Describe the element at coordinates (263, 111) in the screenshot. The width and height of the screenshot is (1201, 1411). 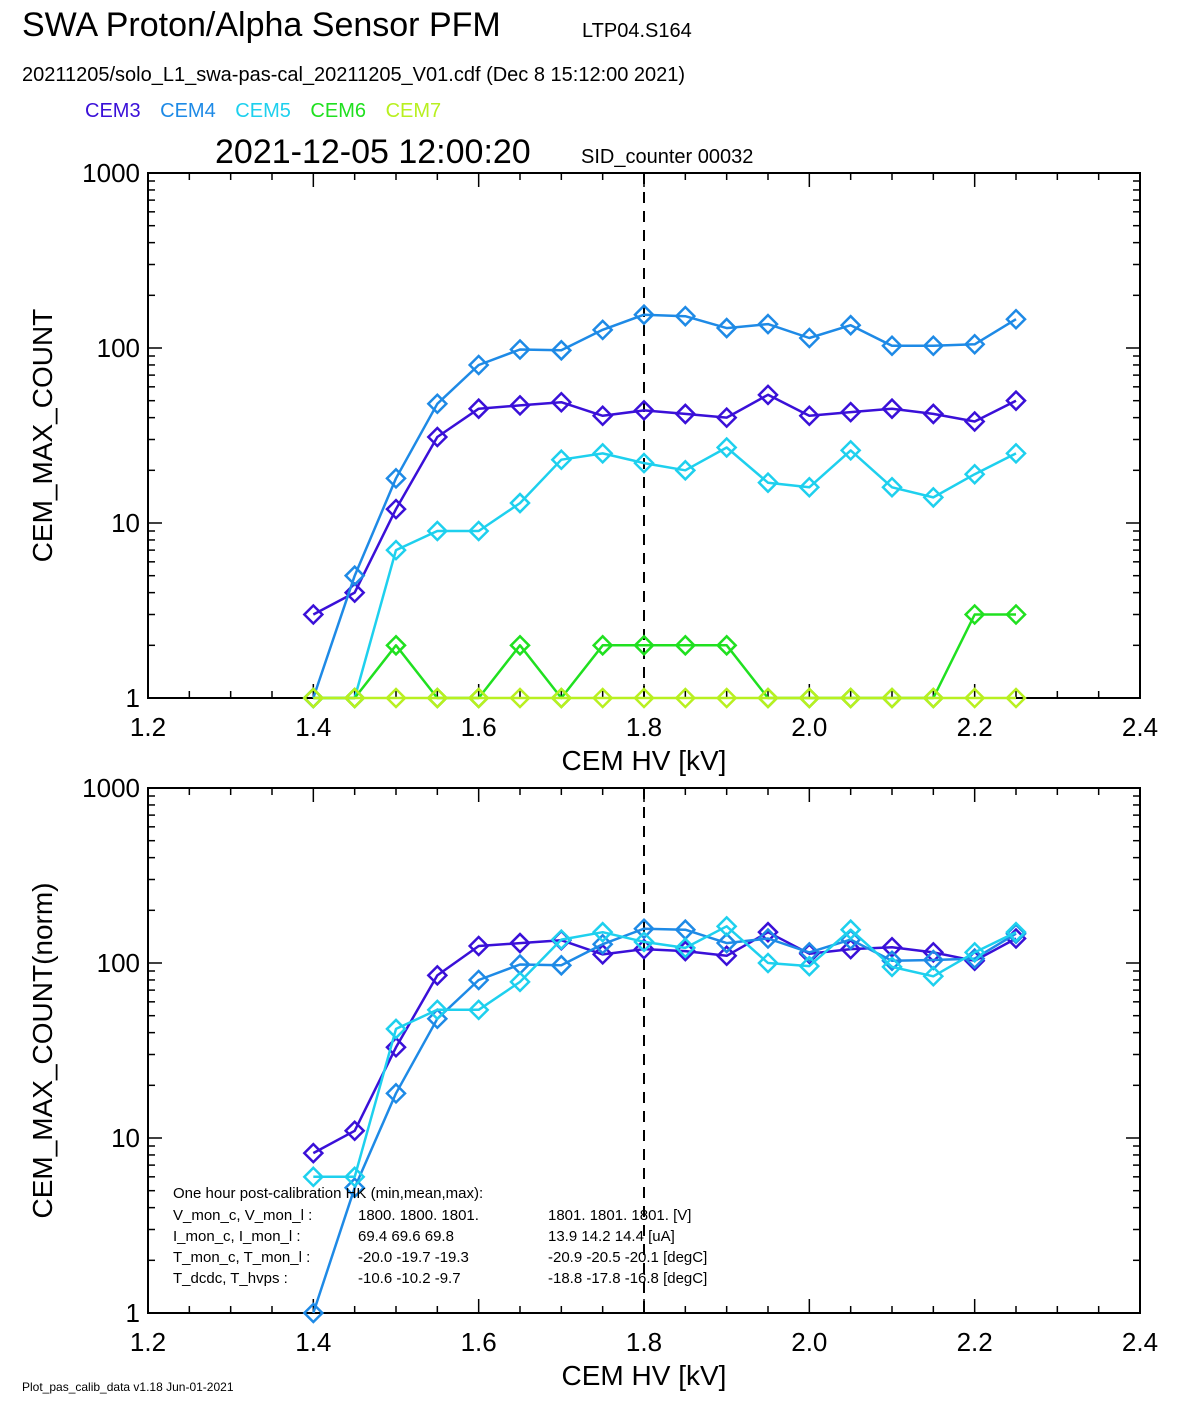
I see `legend-item-cem5: CEM5` at that location.